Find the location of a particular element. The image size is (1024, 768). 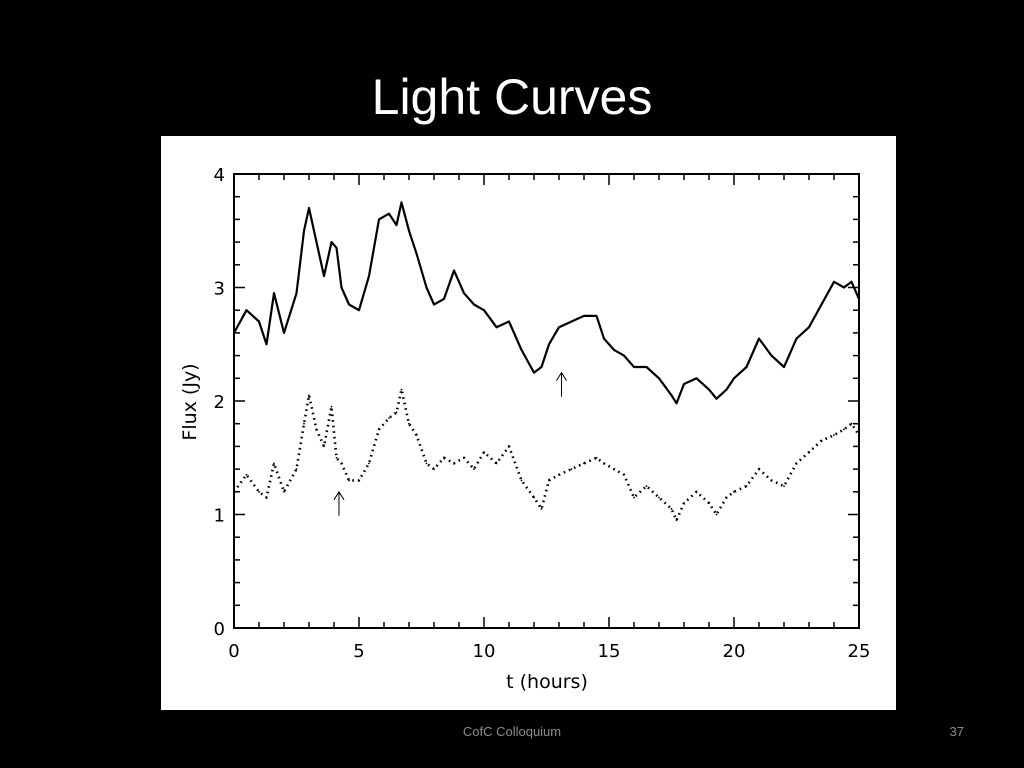

x-tick-label: 5 is located at coordinates (358, 651).